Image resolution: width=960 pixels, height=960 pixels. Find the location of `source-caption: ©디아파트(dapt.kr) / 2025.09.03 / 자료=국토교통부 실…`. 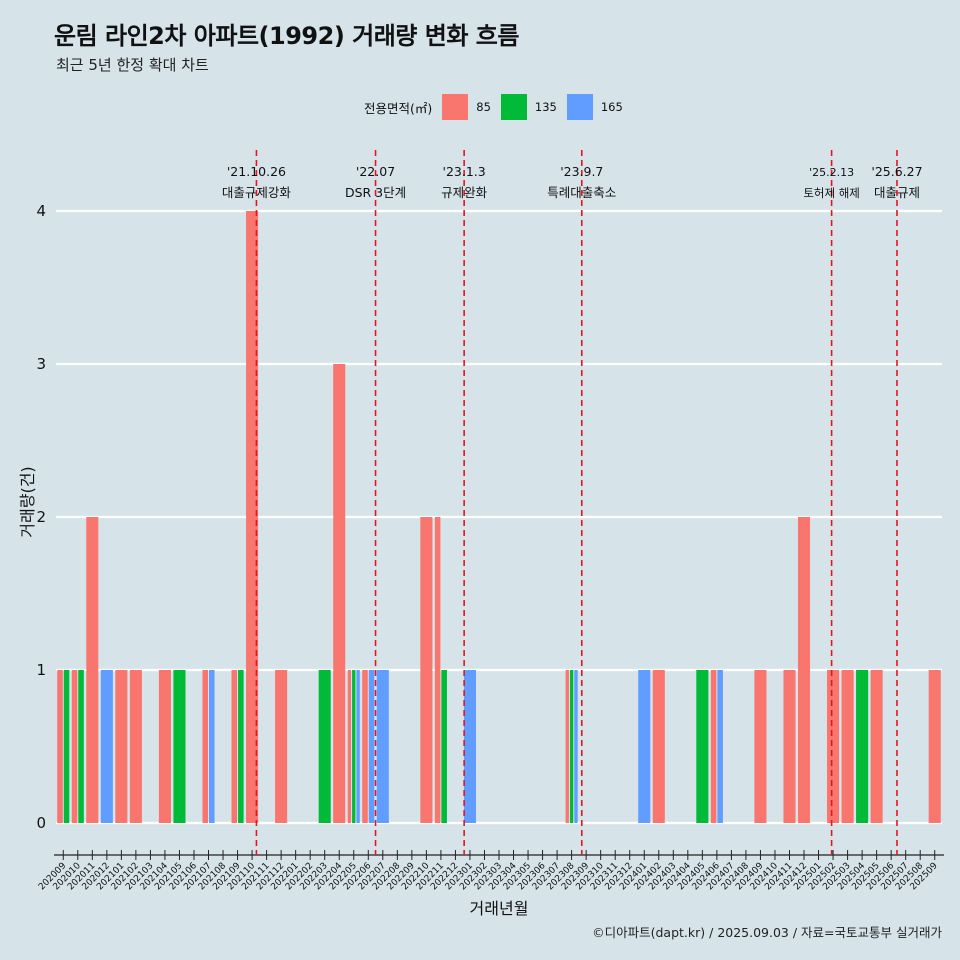

source-caption: ©디아파트(dapt.kr) / 2025.09.03 / 자료=국토교통부 실… is located at coordinates (767, 932).